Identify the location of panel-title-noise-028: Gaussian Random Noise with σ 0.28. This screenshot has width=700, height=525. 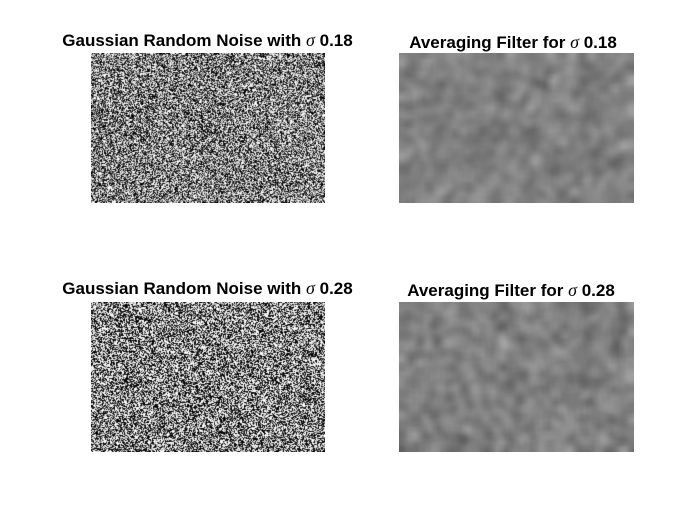
(207, 288).